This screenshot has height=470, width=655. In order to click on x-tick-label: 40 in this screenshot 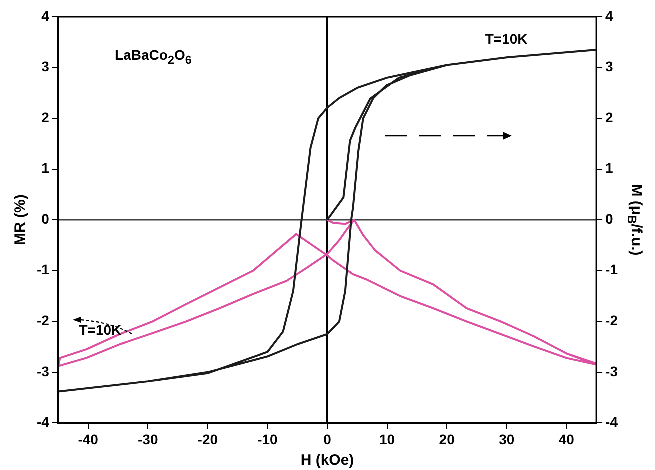, I will do `click(566, 439)`.